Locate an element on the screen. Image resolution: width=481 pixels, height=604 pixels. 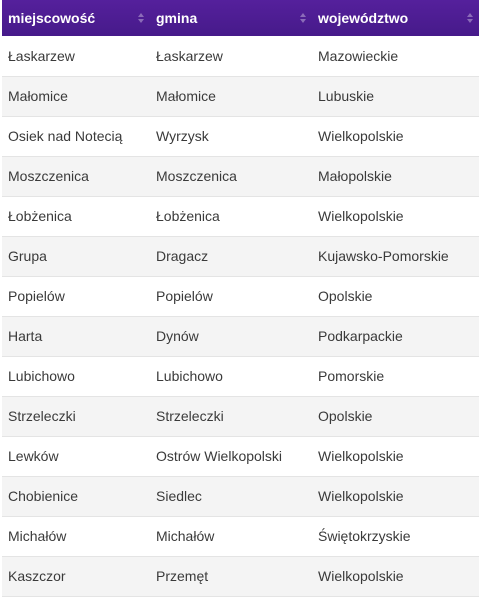
cell-miejscowosc: Chobienice is located at coordinates (43, 496).